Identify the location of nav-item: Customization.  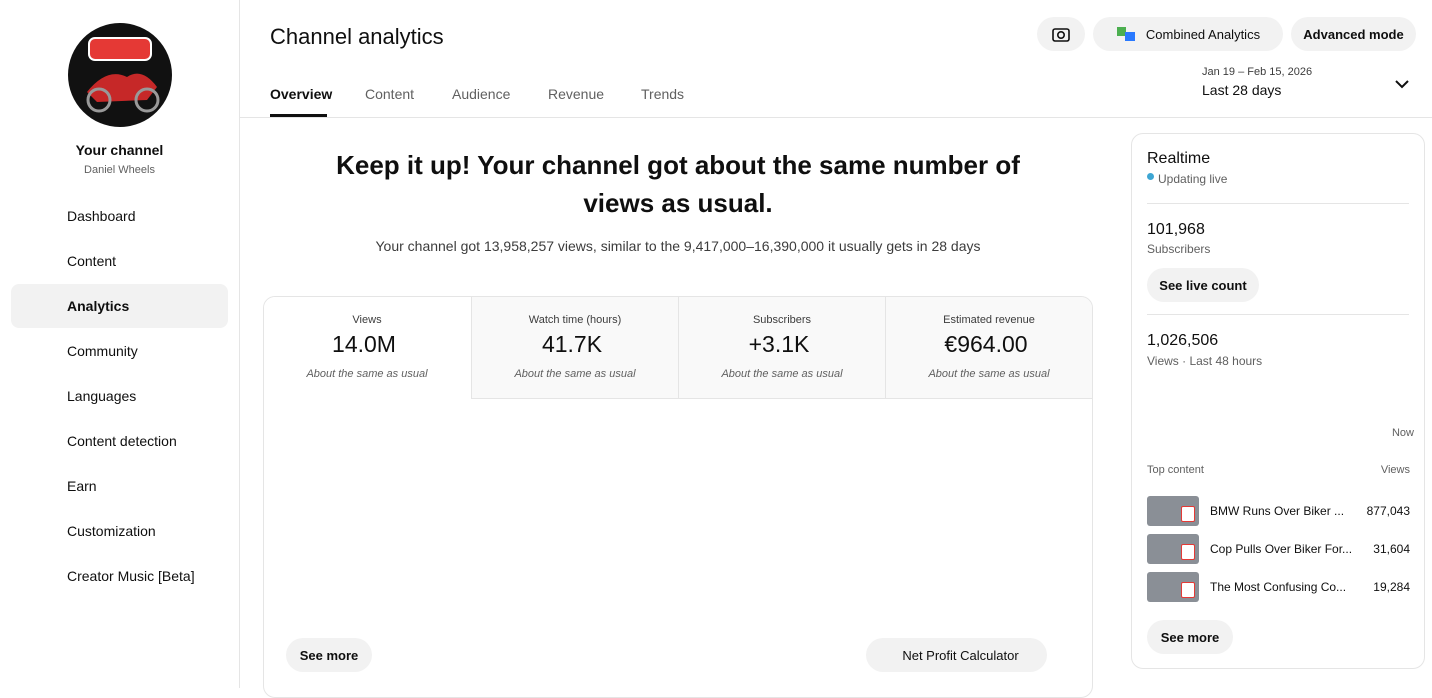
(111, 531).